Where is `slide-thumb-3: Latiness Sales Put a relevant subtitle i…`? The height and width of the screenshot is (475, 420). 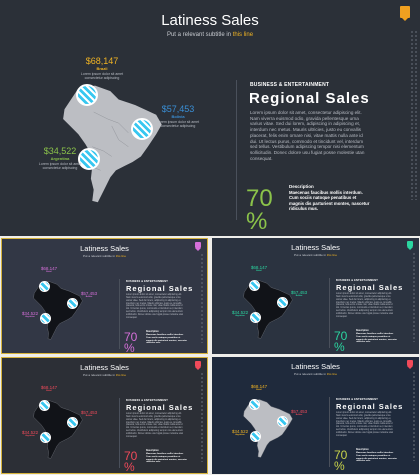
slide-thumb-3: Latiness Sales Put a relevant subtitle i… is located at coordinates (104, 415).